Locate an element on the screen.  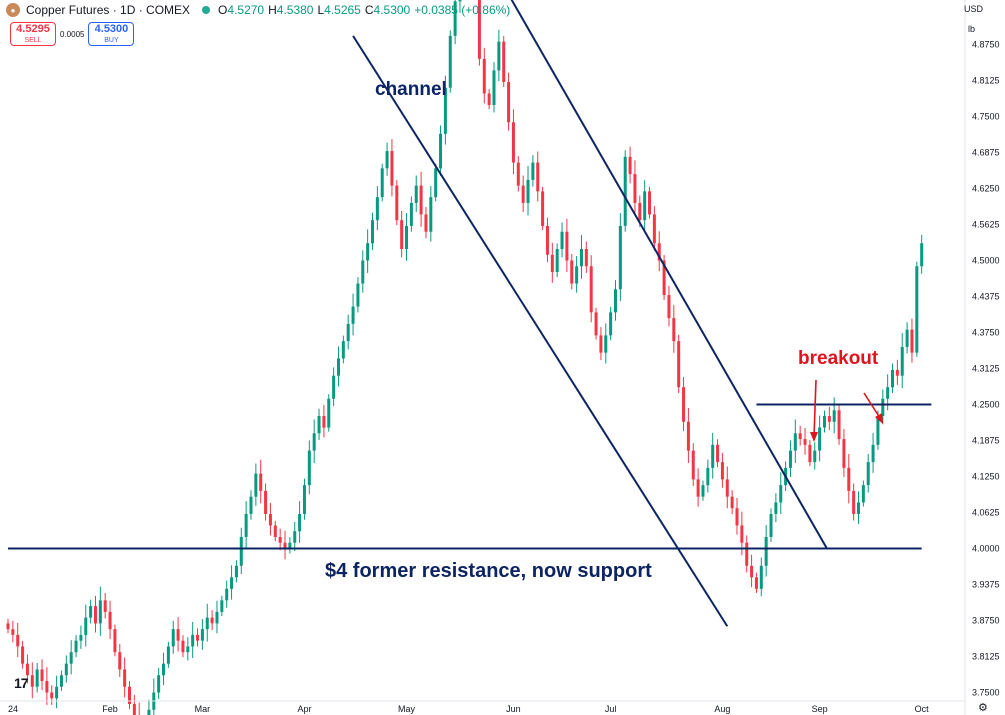
price-tick-label: 3.8125 is located at coordinates (986, 657).